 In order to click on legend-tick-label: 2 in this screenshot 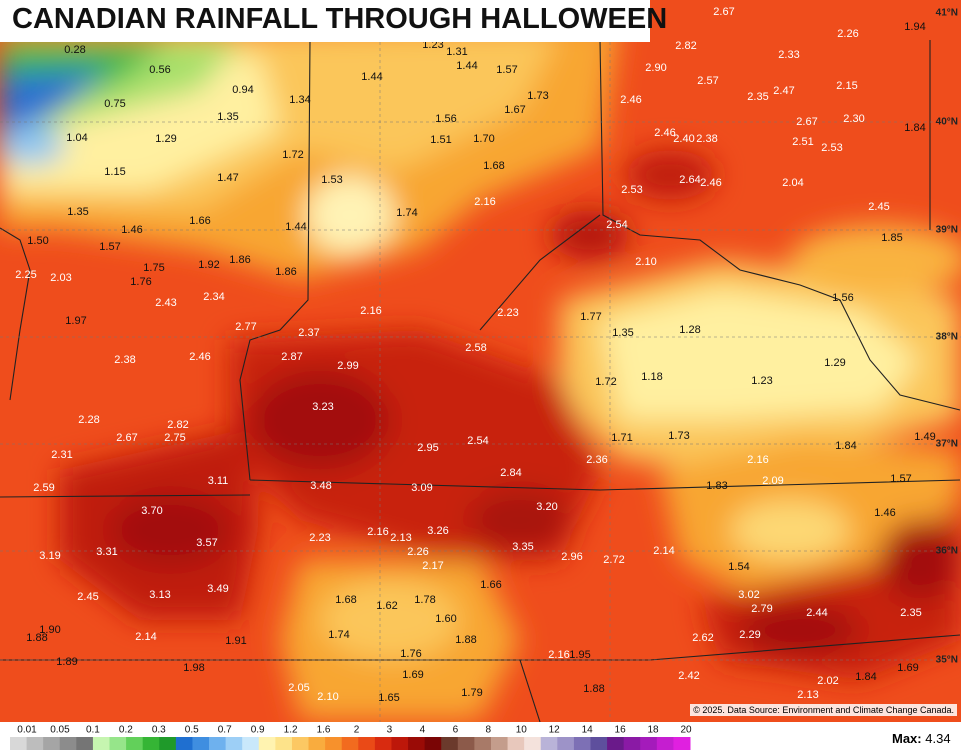, I will do `click(357, 730)`.